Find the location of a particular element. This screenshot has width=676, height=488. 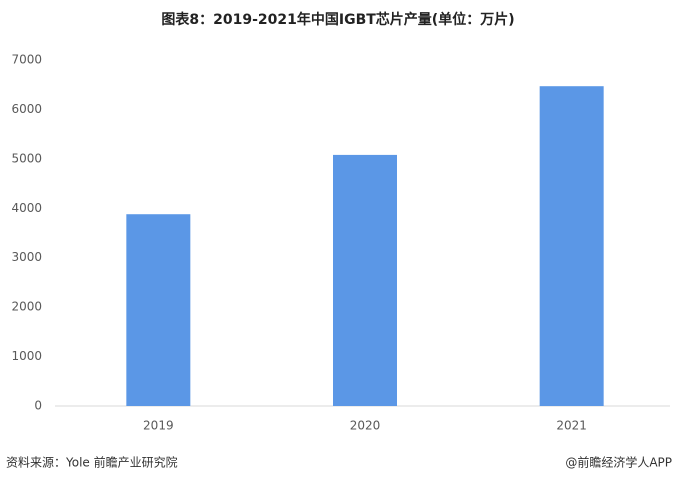

y-tick-label: 7000 is located at coordinates (26, 60).